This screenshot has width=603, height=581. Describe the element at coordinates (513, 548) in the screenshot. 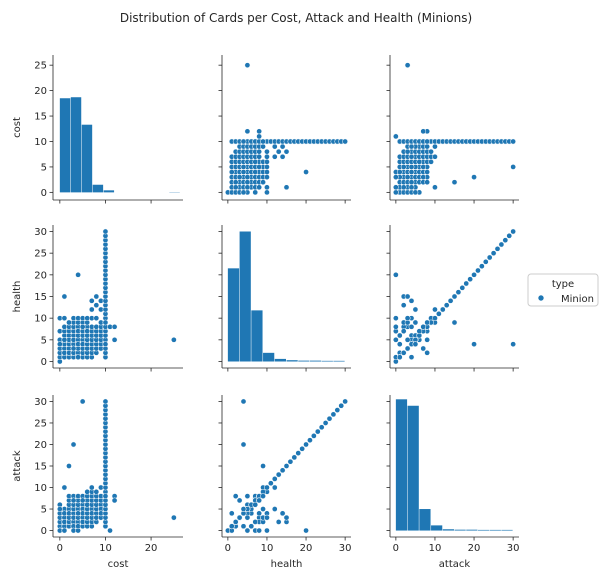

I see `x-tick-label: 30` at that location.